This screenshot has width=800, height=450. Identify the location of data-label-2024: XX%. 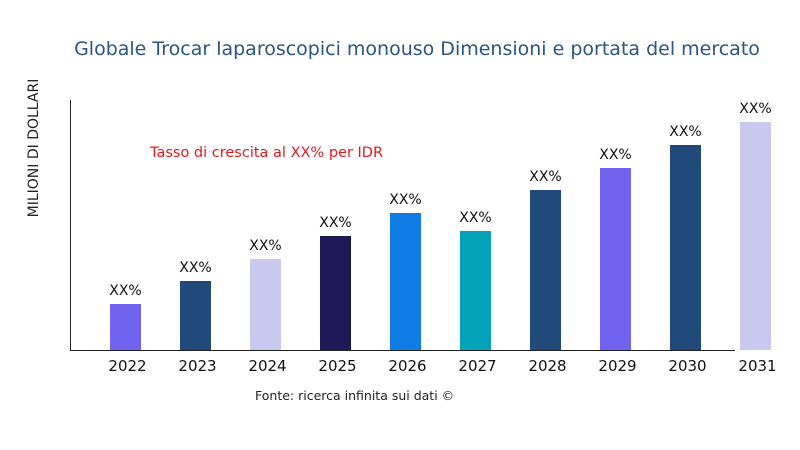
(265, 246).